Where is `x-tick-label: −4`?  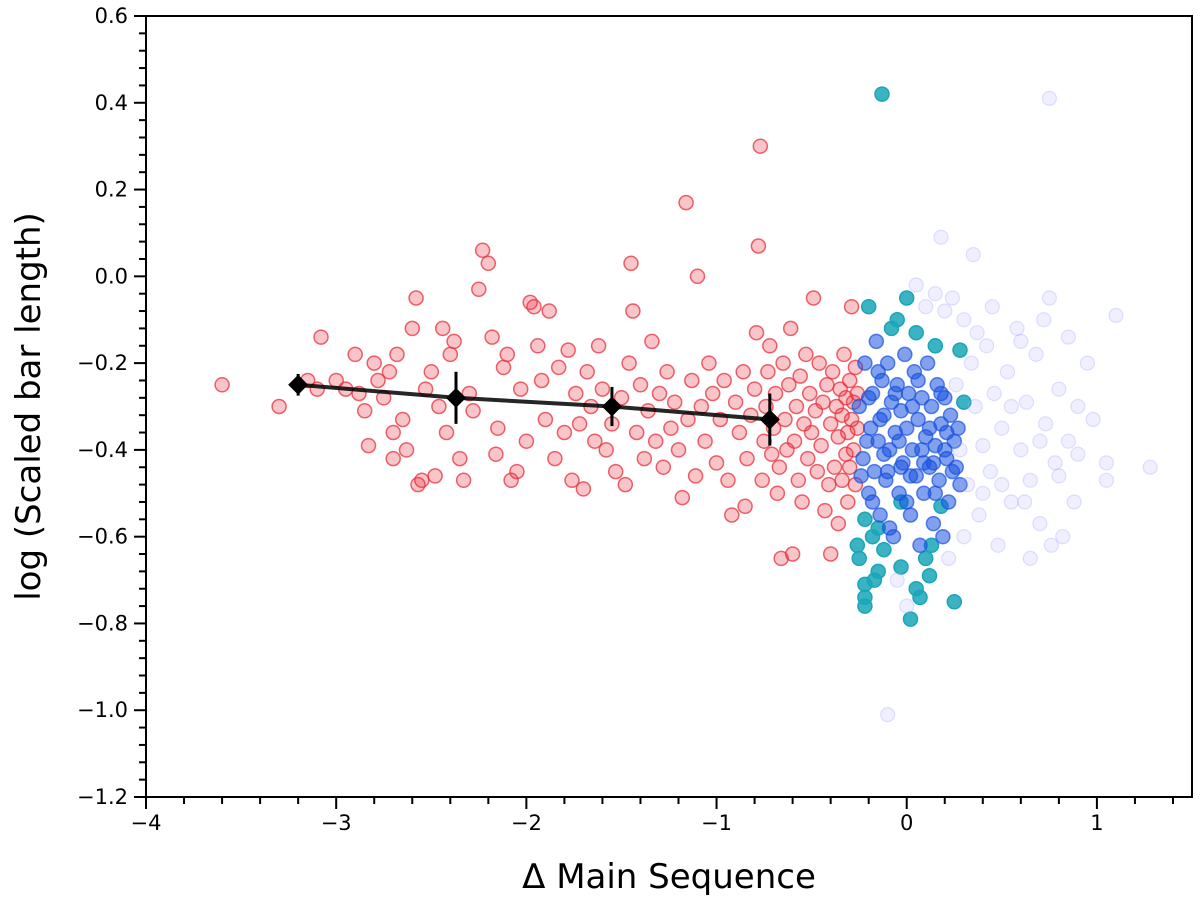 x-tick-label: −4 is located at coordinates (146, 823).